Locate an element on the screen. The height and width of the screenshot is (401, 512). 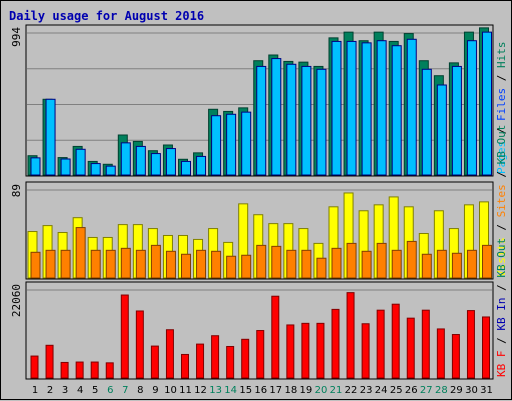
legend-entry: KB In is located at coordinates (501, 314).